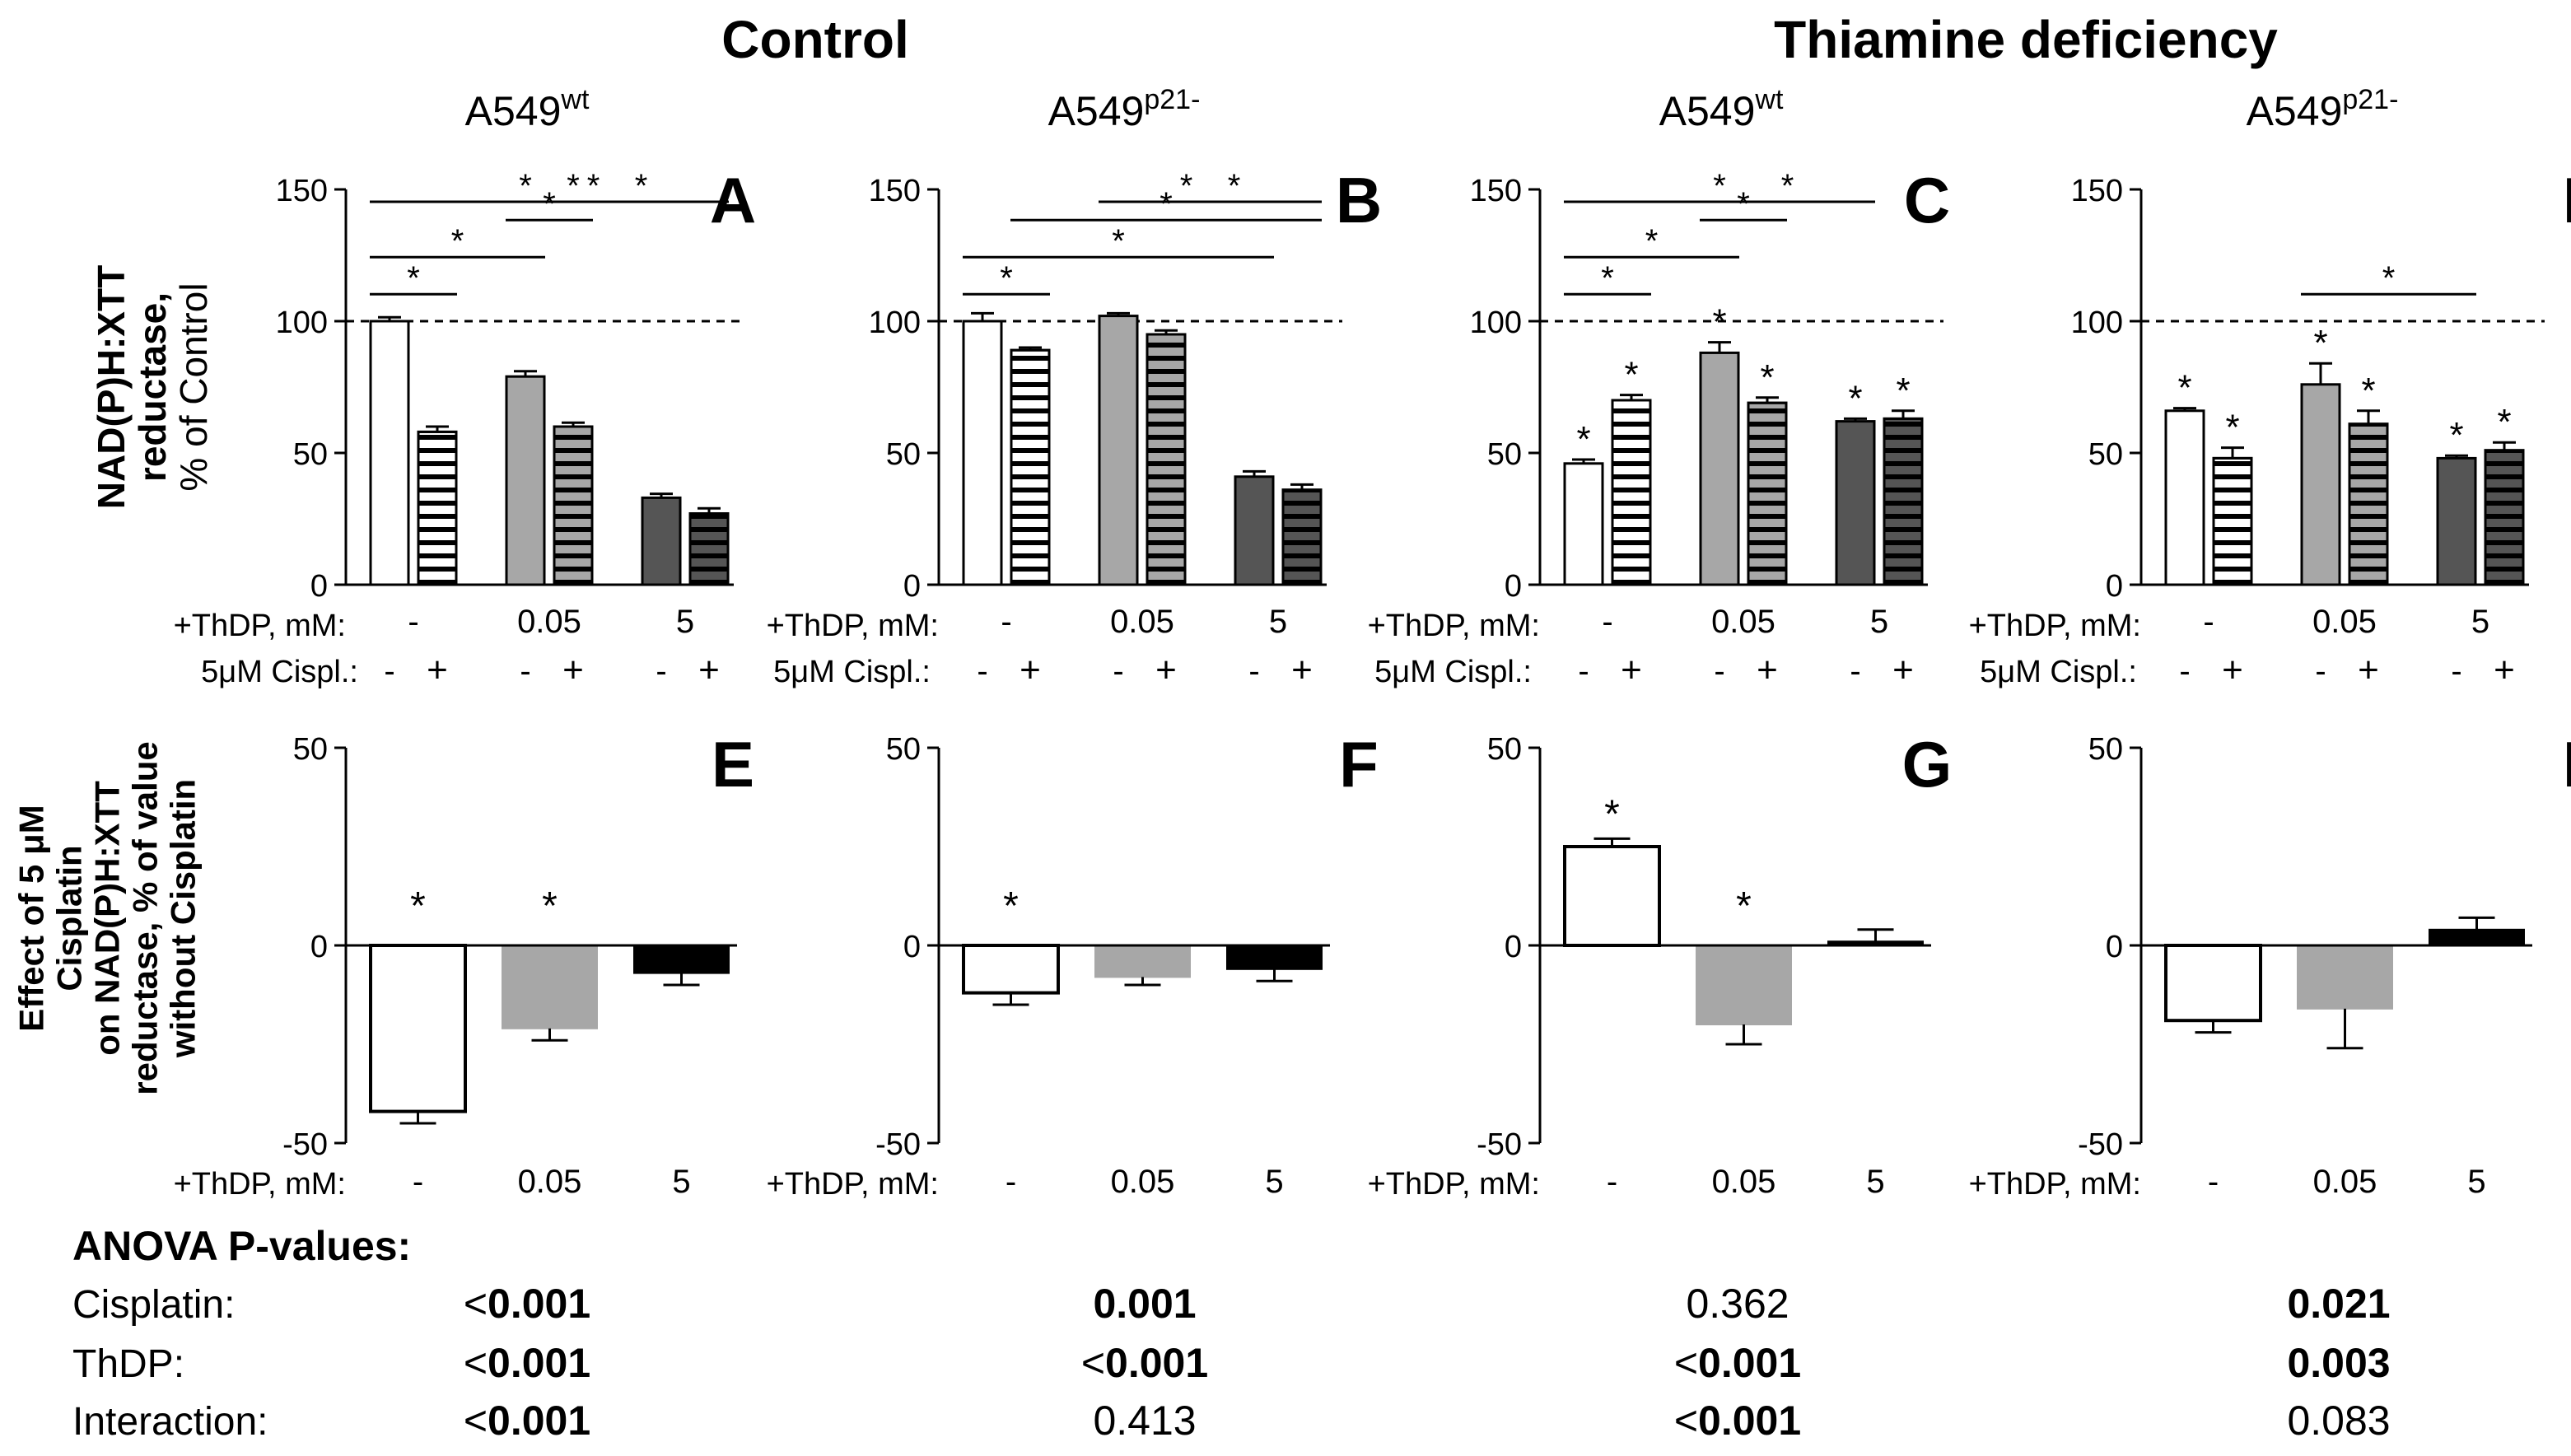 This screenshot has width=2571, height=1456. Describe the element at coordinates (1359, 200) in the screenshot. I see `panel-letter: B` at that location.